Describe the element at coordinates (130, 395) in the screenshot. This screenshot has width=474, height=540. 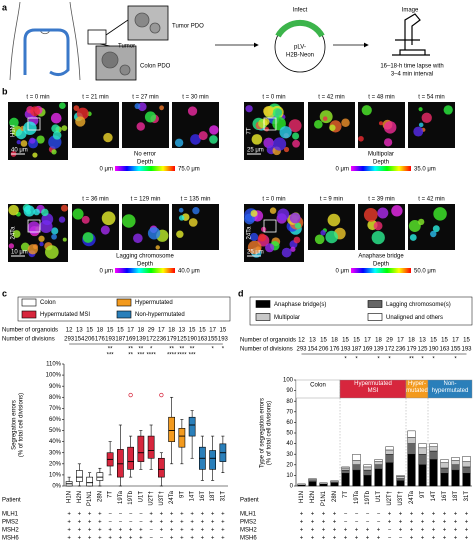
I see `outlier` at that location.